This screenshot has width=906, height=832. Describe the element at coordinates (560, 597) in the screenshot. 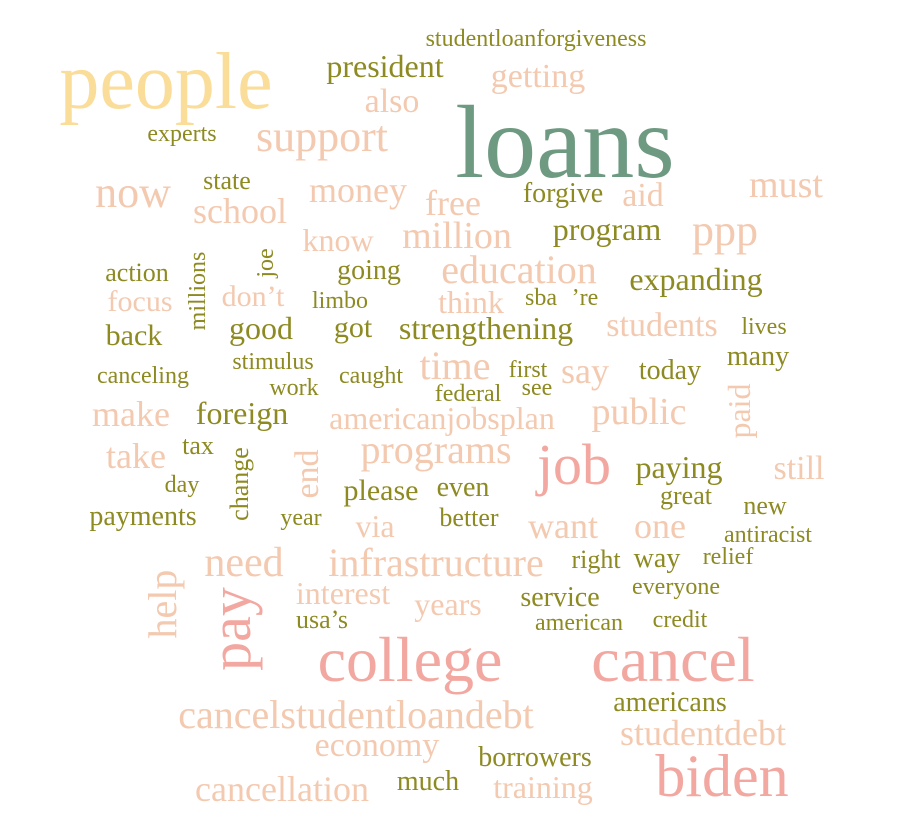

I see `word-service: service` at that location.